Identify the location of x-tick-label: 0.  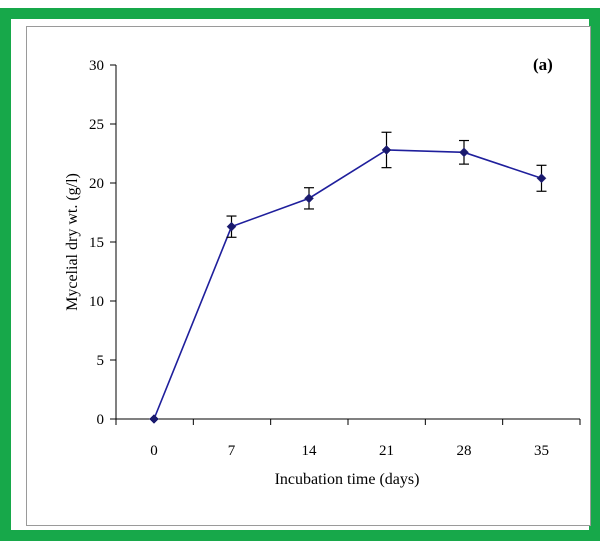
(154, 451).